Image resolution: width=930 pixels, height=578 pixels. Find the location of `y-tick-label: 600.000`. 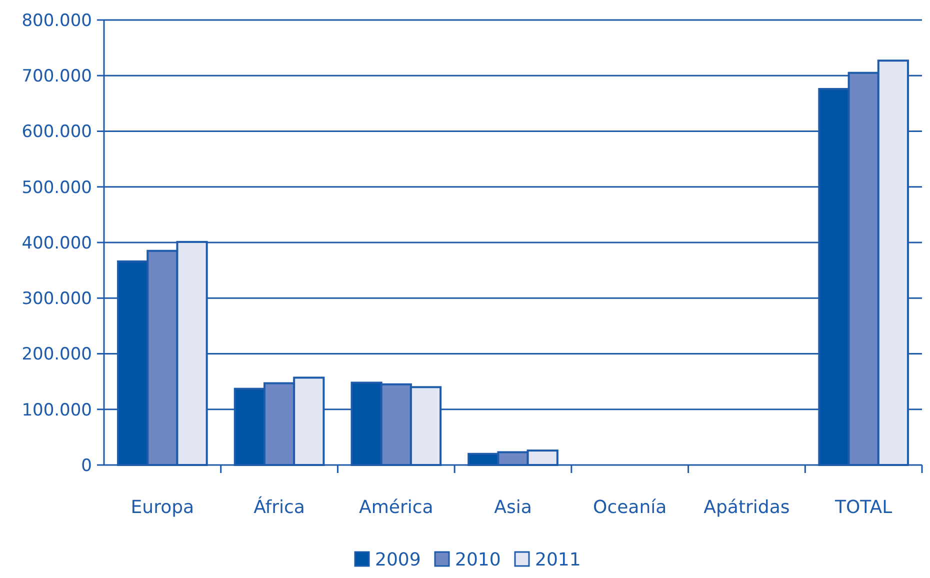

y-tick-label: 600.000 is located at coordinates (57, 132).